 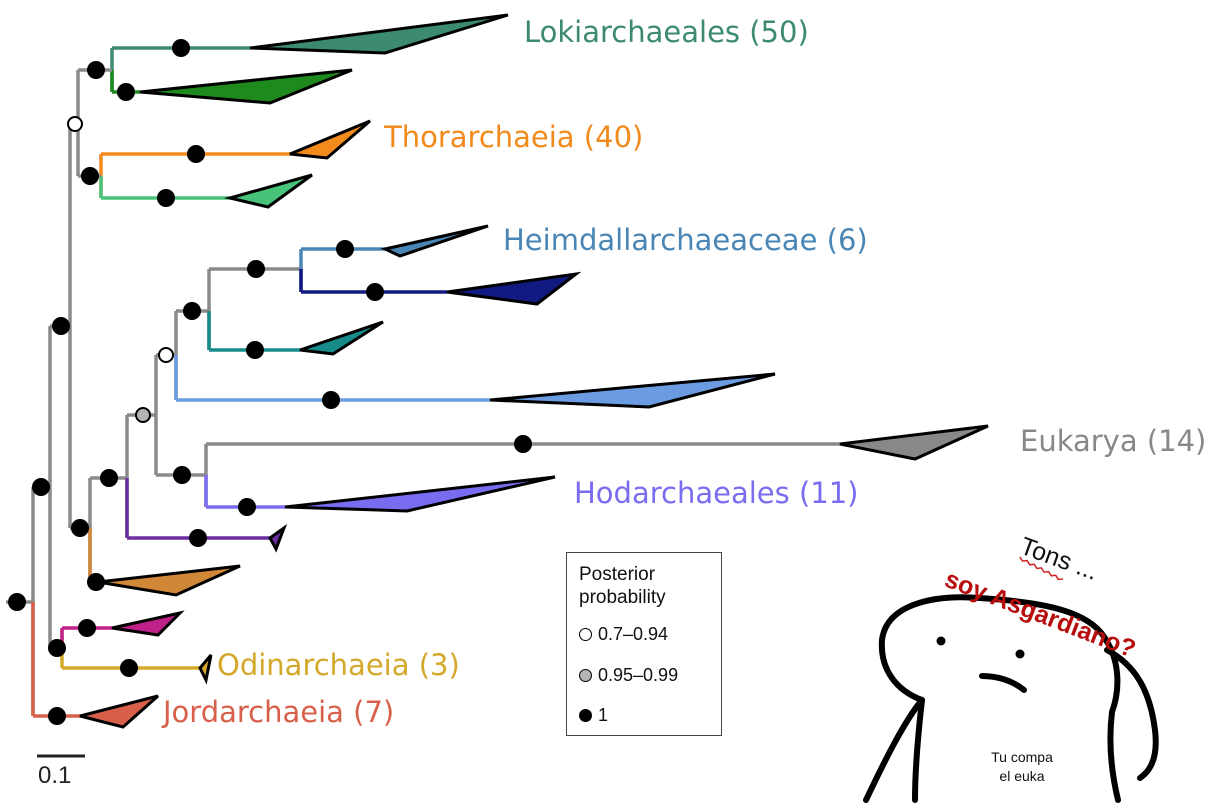 I want to click on legend-dot-white, so click(x=585, y=634).